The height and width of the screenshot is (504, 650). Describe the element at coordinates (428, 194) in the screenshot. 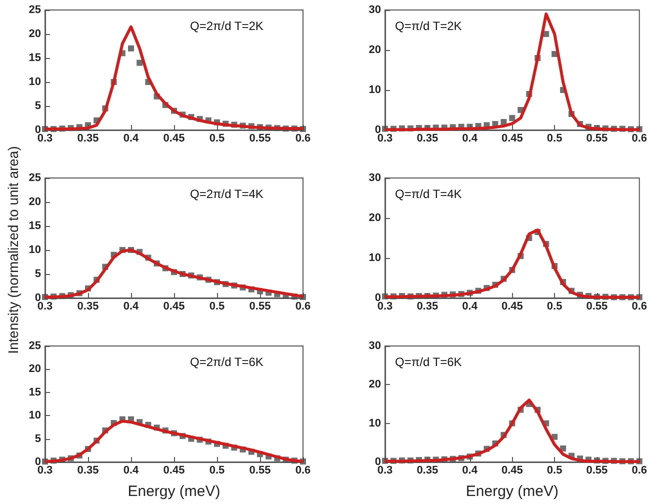

I see `annotation: Q=π/d T=4K` at that location.